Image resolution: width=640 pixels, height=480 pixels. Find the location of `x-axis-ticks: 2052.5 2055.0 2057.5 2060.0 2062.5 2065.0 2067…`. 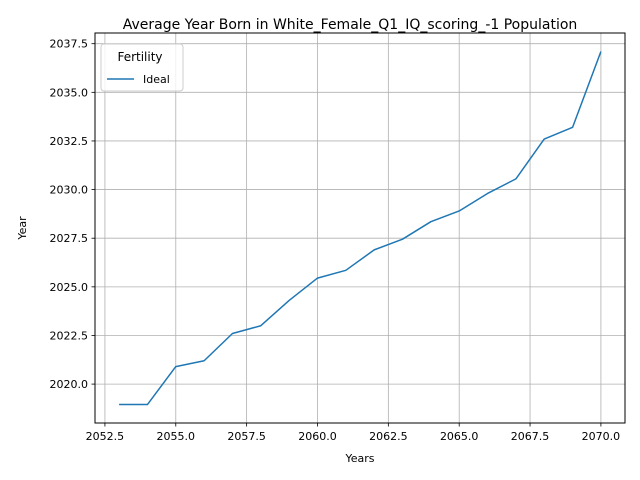

x-axis-ticks: 2052.5 2055.0 2057.5 2060.0 2062.5 2065.0 2067… is located at coordinates (353, 433).